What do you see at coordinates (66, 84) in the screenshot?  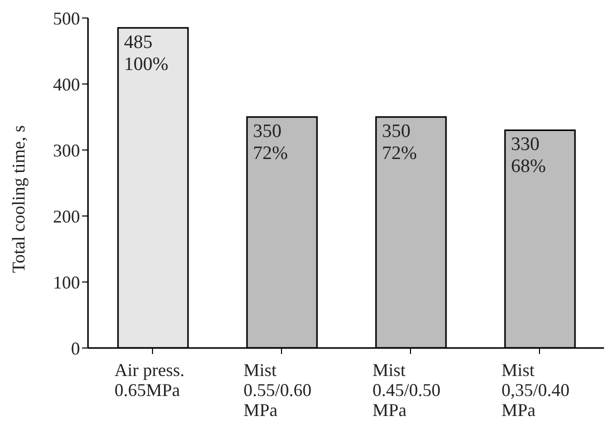 I see `y-tick-label: 400` at bounding box center [66, 84].